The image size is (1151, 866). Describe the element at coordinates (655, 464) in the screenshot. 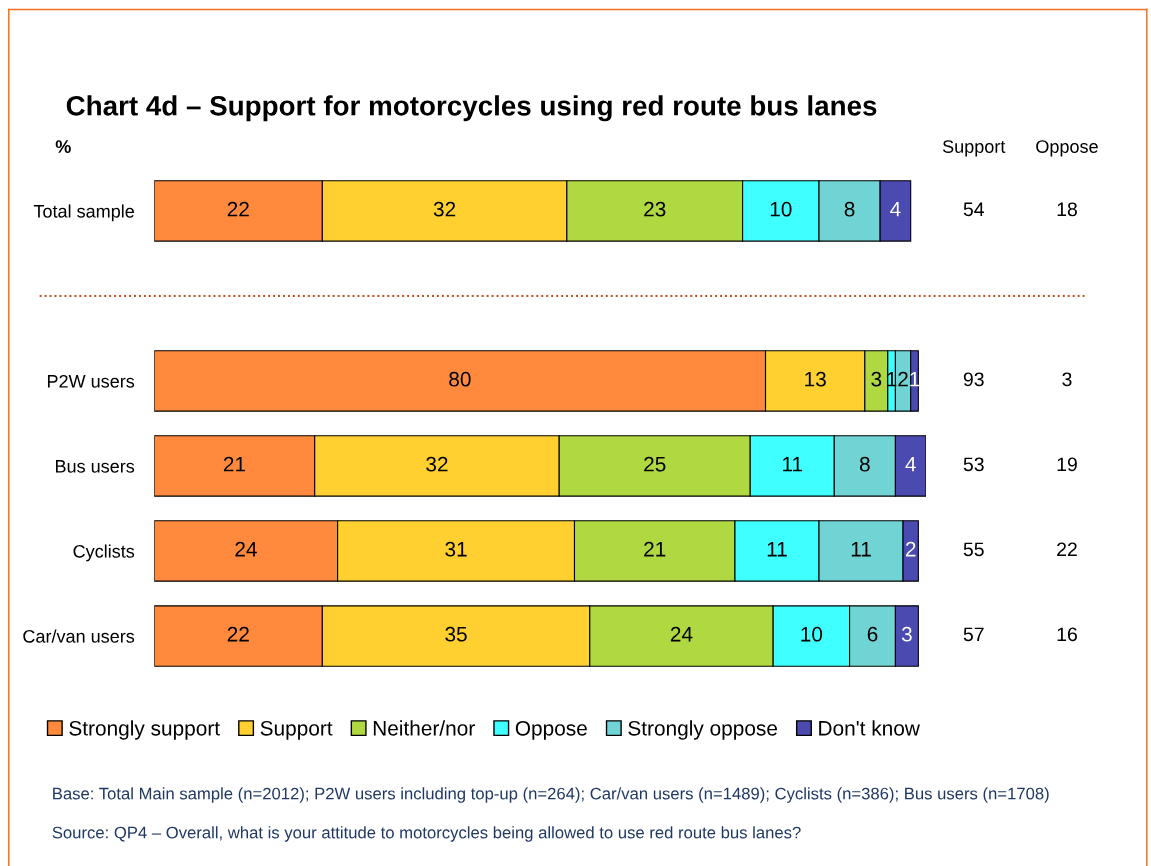

I see `data-label: 25` at that location.